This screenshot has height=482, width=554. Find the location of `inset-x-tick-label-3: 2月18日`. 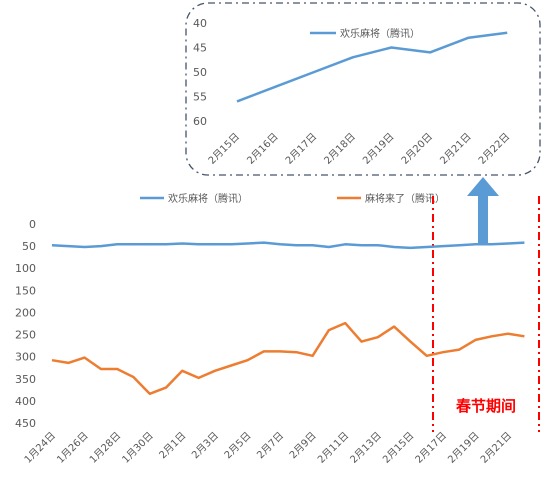

inset-x-tick-label-3: 2月18日 is located at coordinates (340, 149).